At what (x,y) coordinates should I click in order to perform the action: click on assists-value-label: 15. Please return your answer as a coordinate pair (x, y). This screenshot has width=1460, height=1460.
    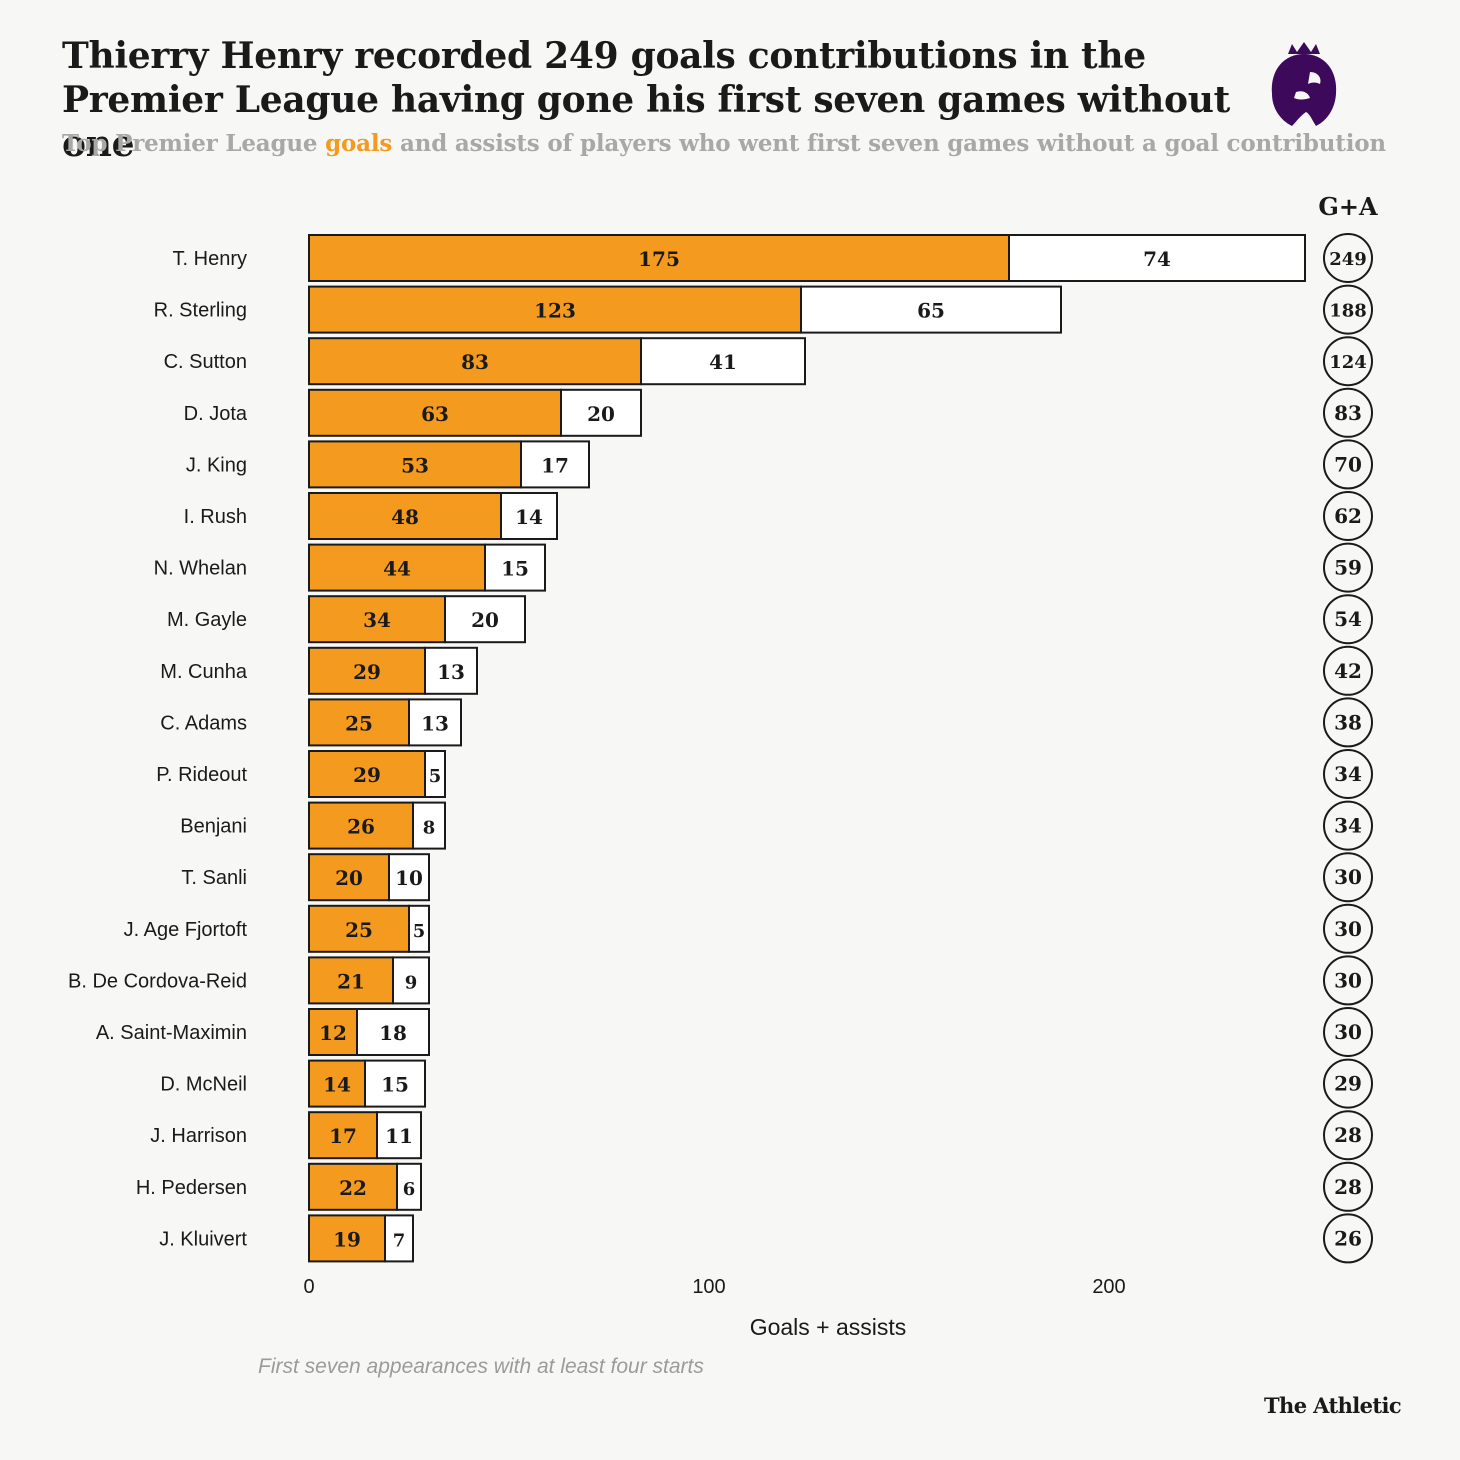
    Looking at the image, I should click on (395, 1085).